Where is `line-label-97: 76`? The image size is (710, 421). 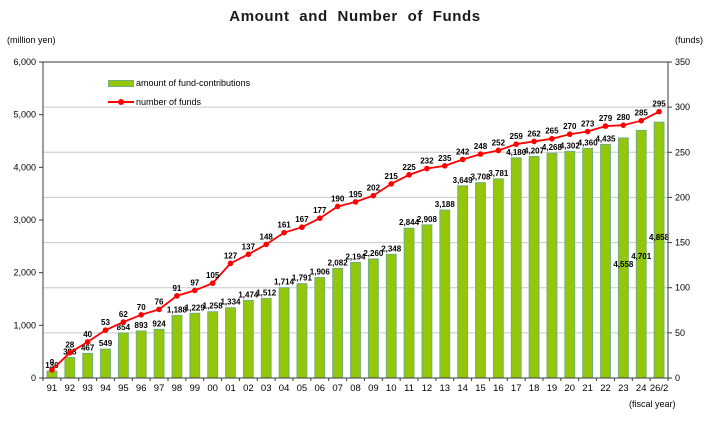 line-label-97: 76 is located at coordinates (159, 301).